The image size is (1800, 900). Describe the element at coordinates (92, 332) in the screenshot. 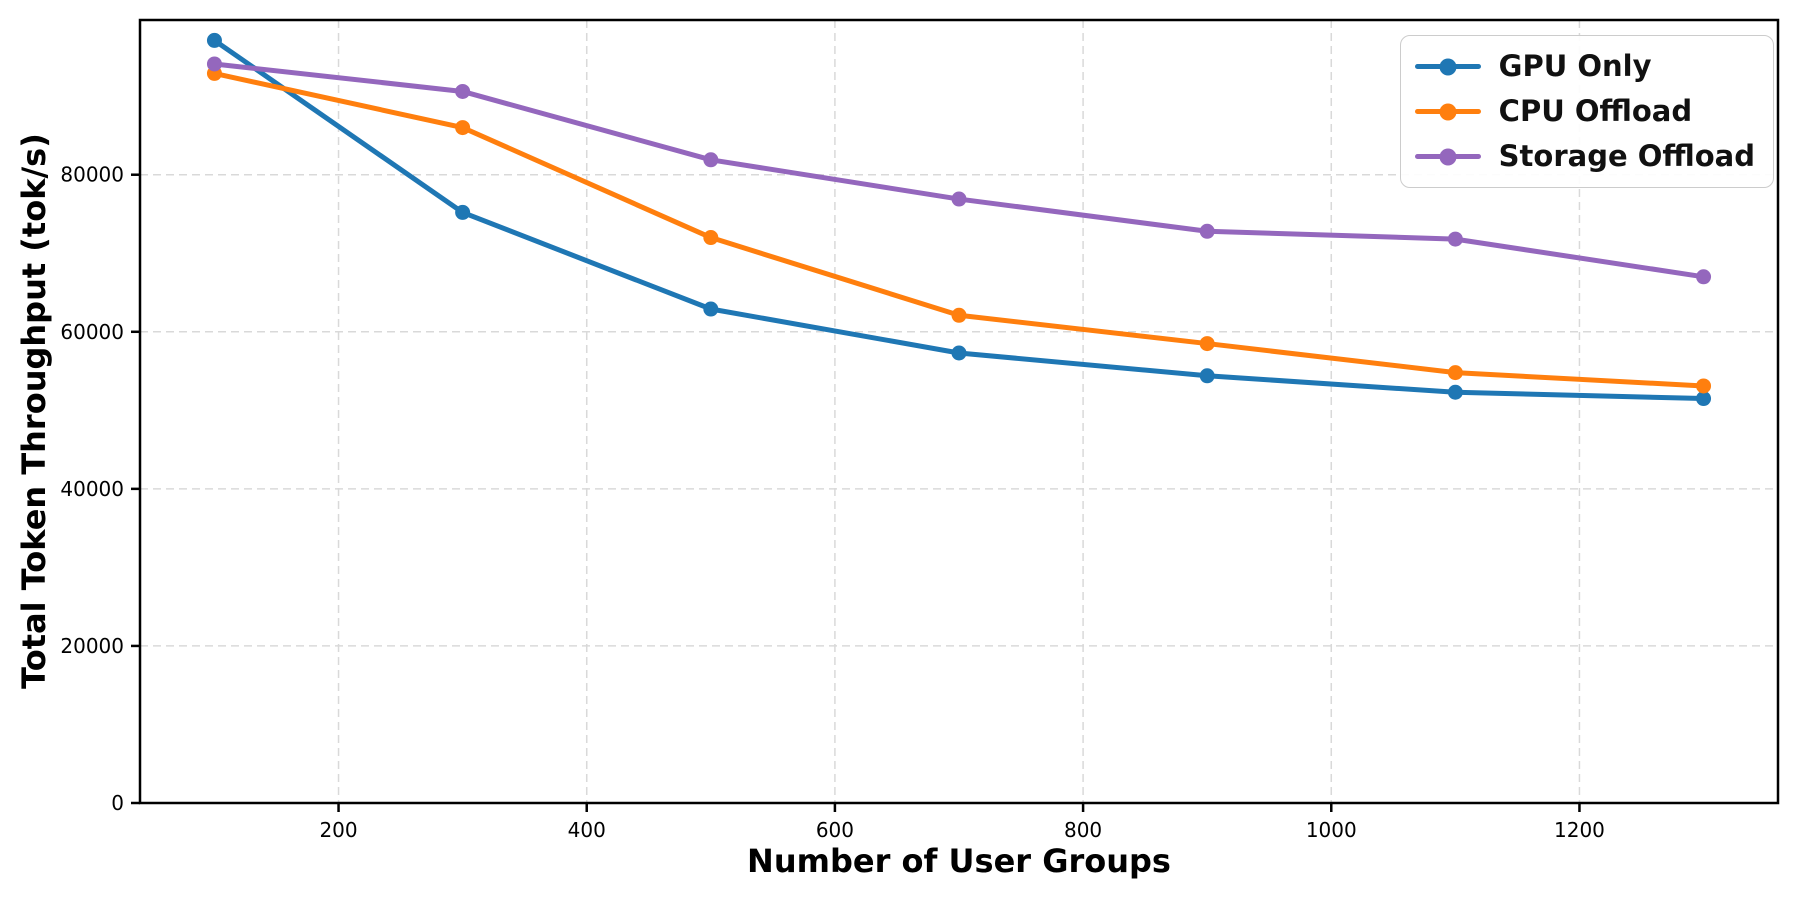

I see `y-tick-label: 60000` at that location.